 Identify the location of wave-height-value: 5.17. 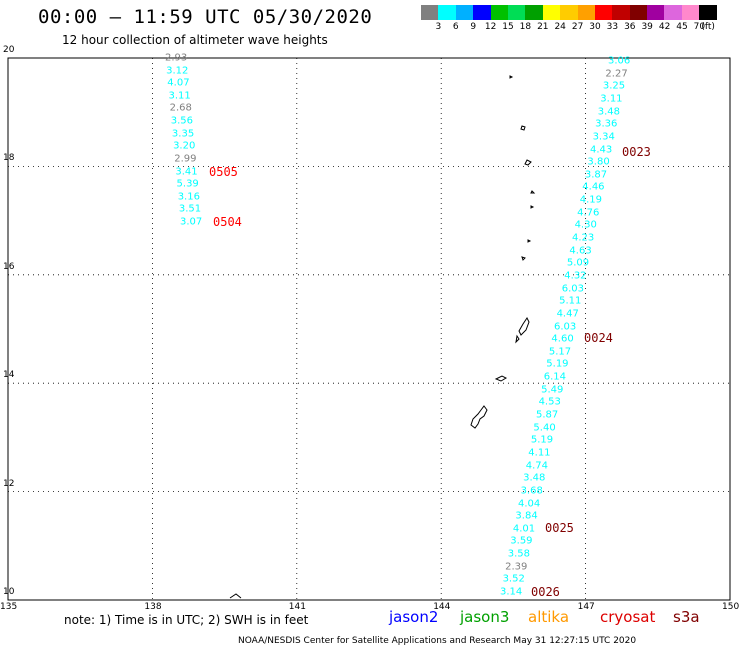
(560, 352).